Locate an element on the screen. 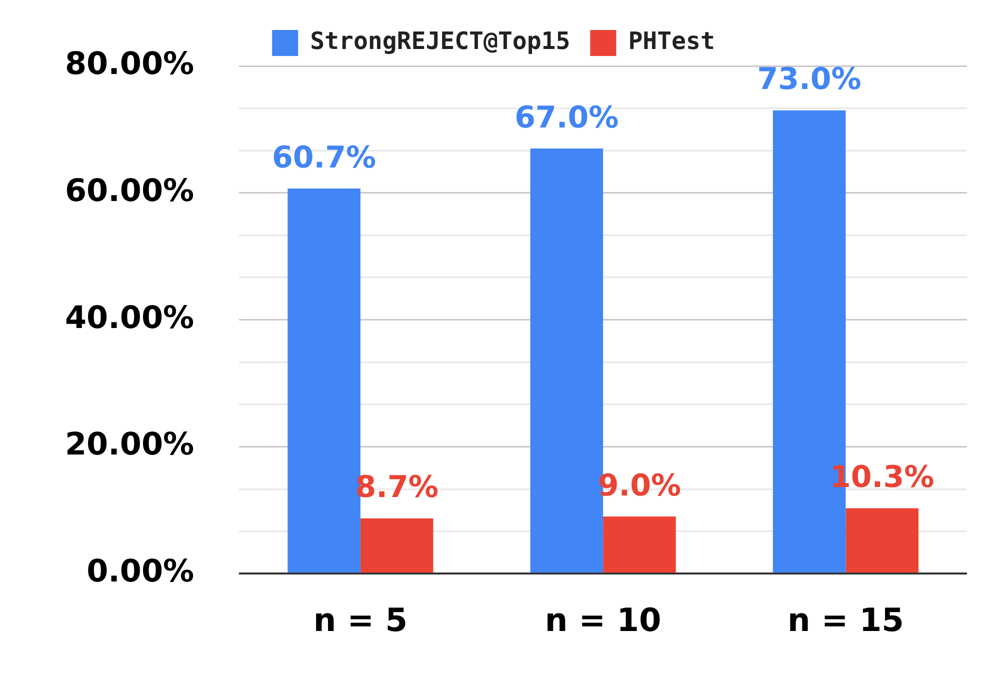 This screenshot has height=692, width=997. legend-label: StrongREJECT@Top15 is located at coordinates (440, 41).